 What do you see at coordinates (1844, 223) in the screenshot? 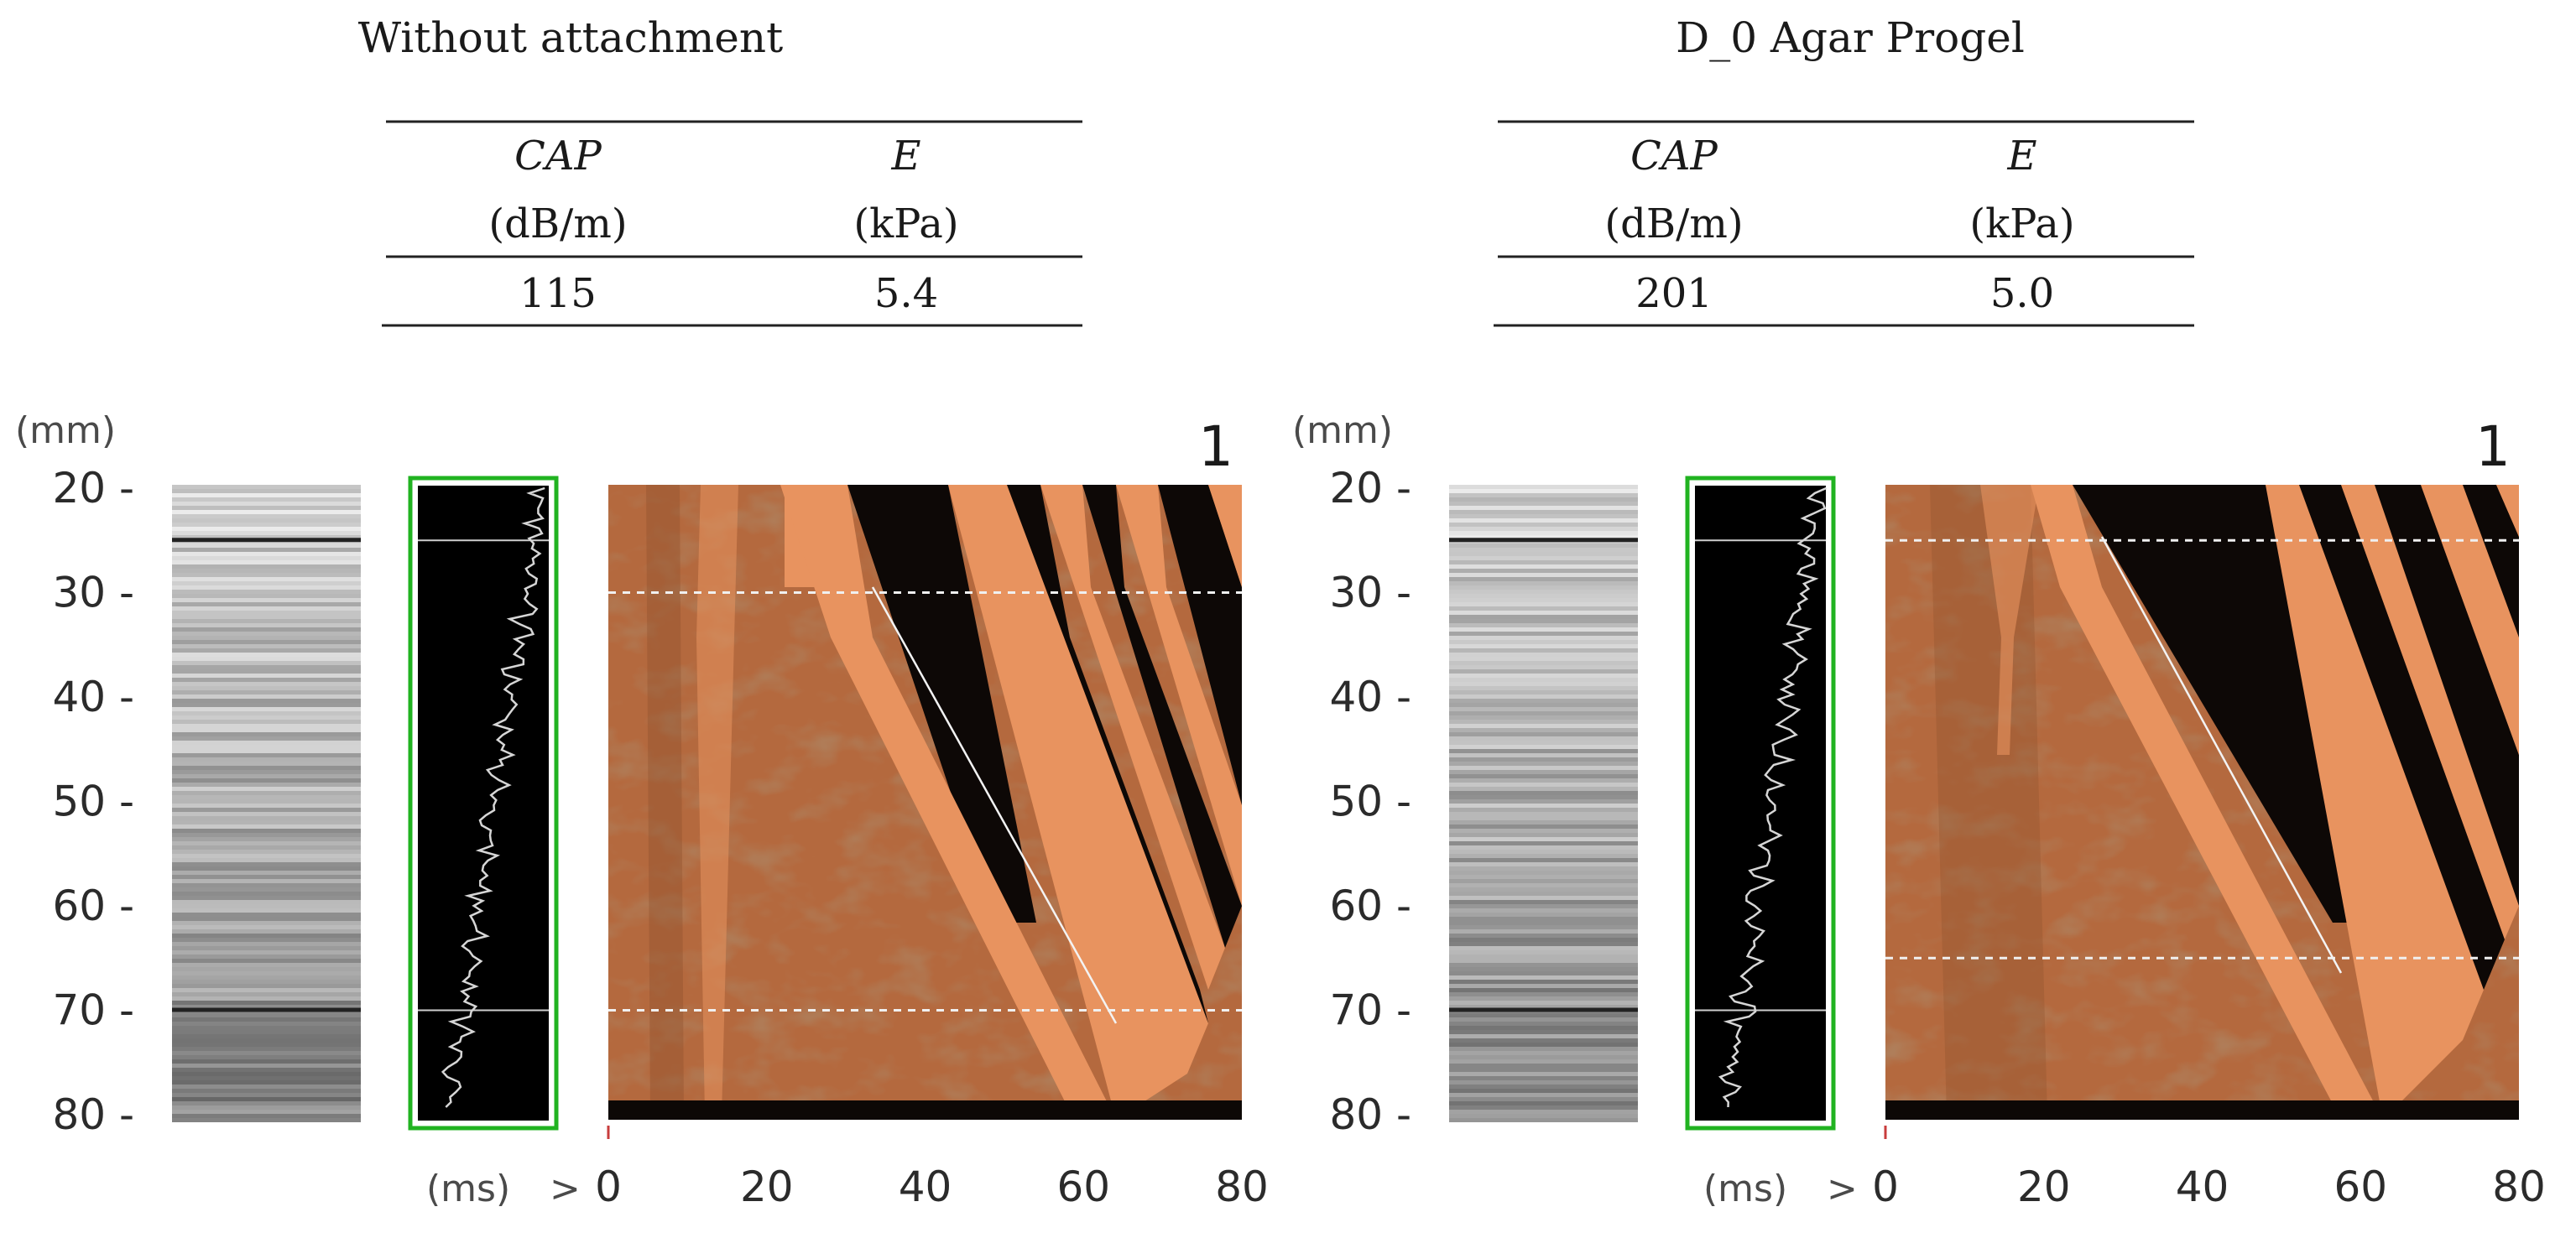
I see `results-table: CAP (dB/m) E (kPa) 201 5.0` at bounding box center [1844, 223].